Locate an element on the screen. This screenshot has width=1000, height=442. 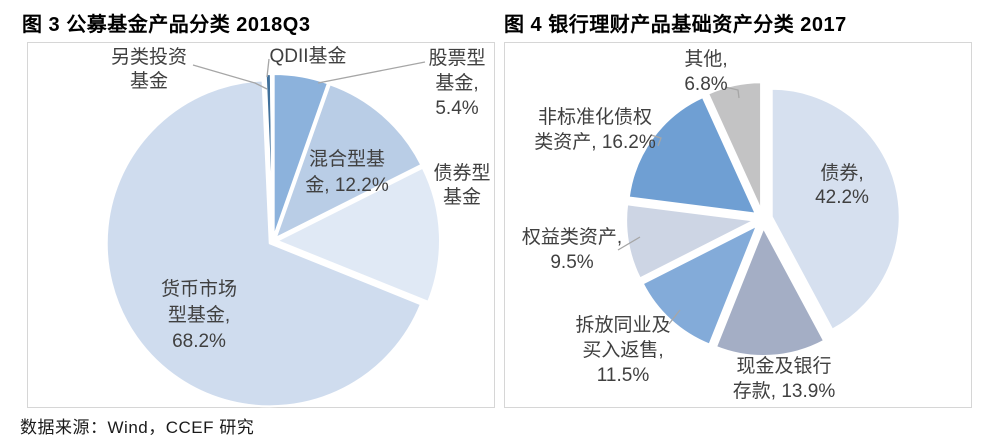
leader-line-interbank-lending-repo is located at coordinates (674, 317).